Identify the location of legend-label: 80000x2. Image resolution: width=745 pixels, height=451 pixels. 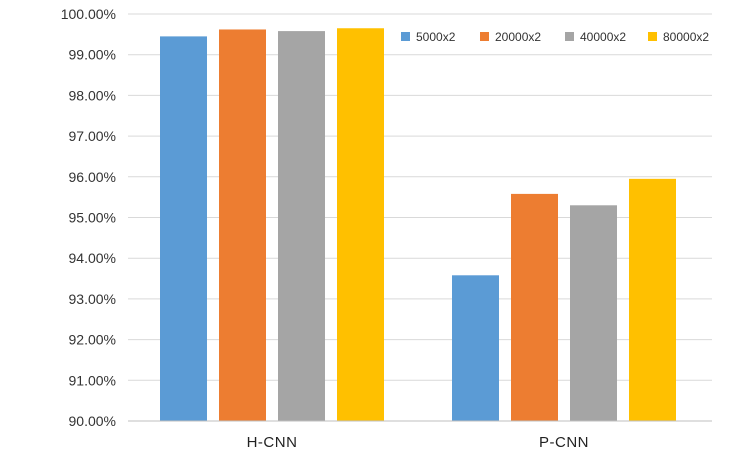
(686, 37).